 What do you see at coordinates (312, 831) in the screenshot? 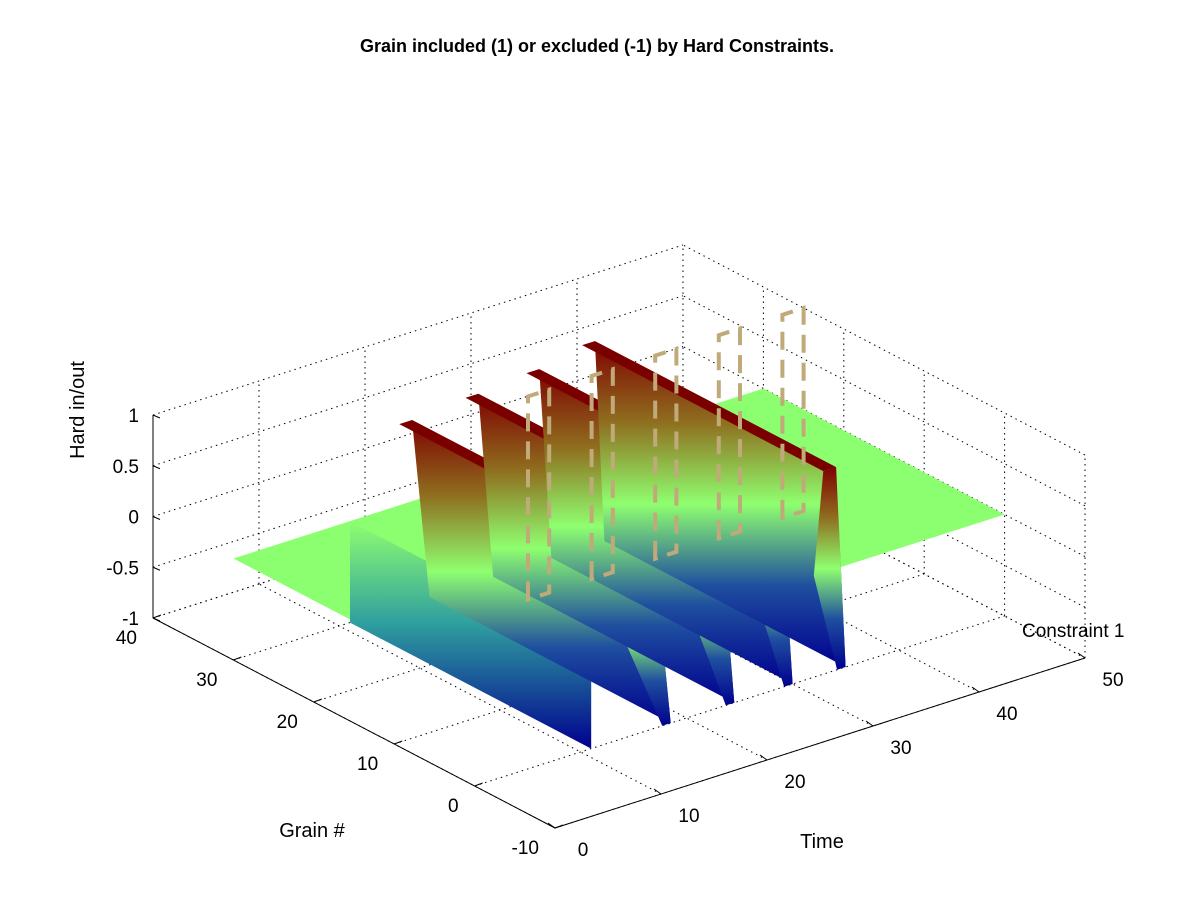
I see `y-axis-label: Grain #` at bounding box center [312, 831].